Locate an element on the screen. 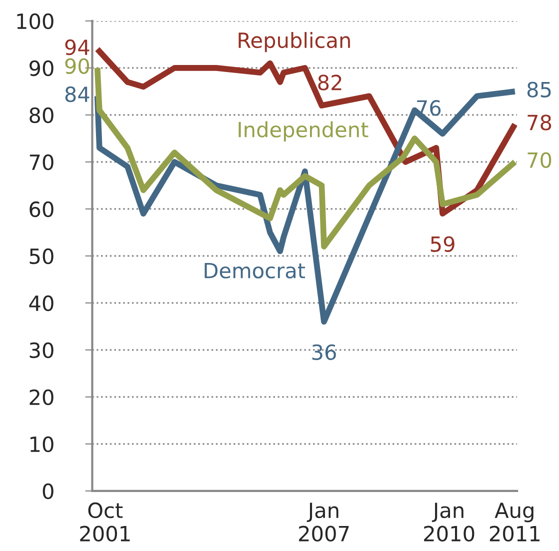  data-label: 82 is located at coordinates (330, 82).